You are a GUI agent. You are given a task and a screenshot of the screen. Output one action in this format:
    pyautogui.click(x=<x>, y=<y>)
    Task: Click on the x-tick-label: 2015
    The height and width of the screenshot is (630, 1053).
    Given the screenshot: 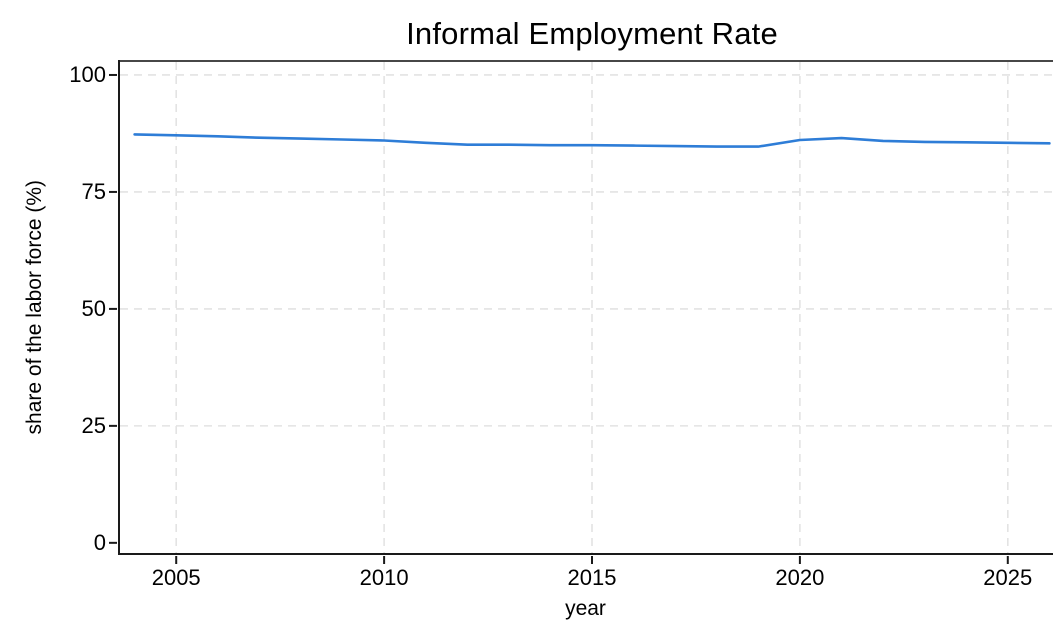 What is the action you would take?
    pyautogui.click(x=592, y=577)
    